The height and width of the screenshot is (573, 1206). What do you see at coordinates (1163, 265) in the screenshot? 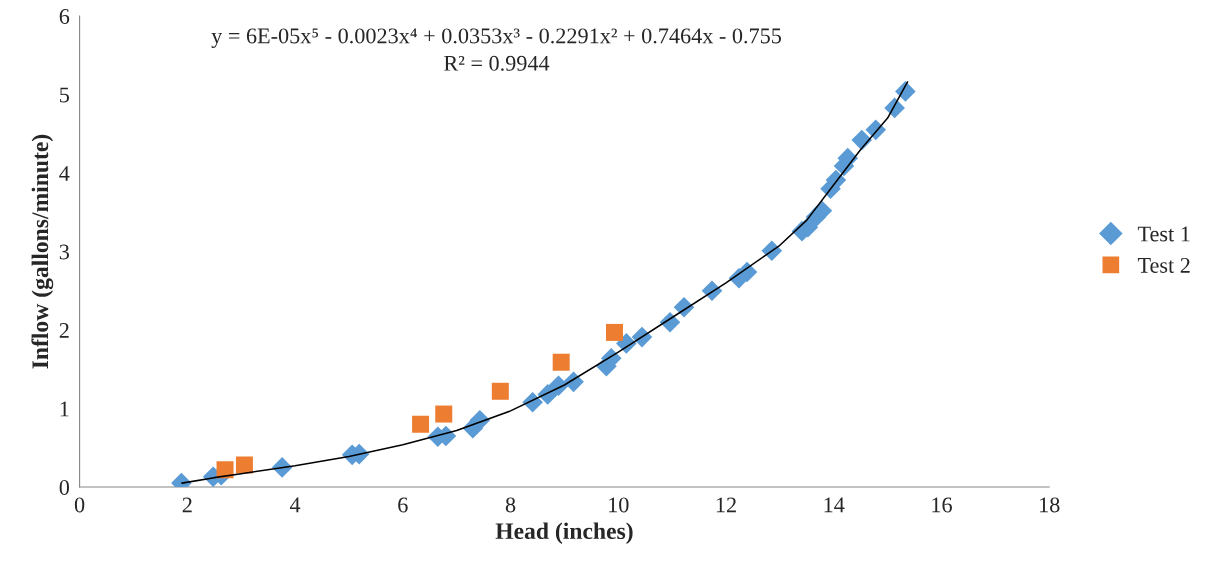
I see `legend-label: Test 2` at bounding box center [1163, 265].